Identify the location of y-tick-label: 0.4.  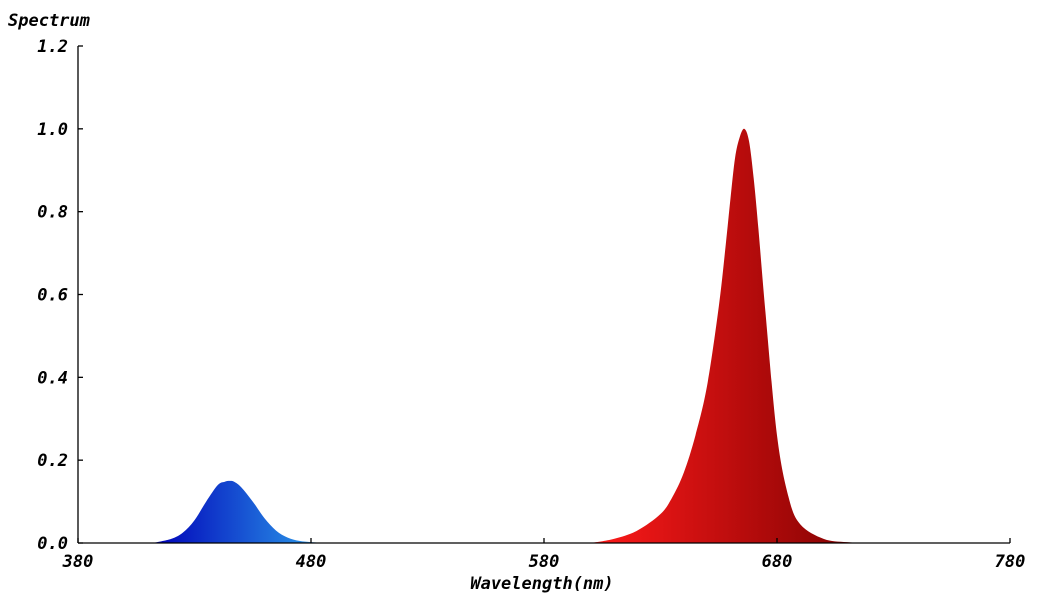
(52, 378).